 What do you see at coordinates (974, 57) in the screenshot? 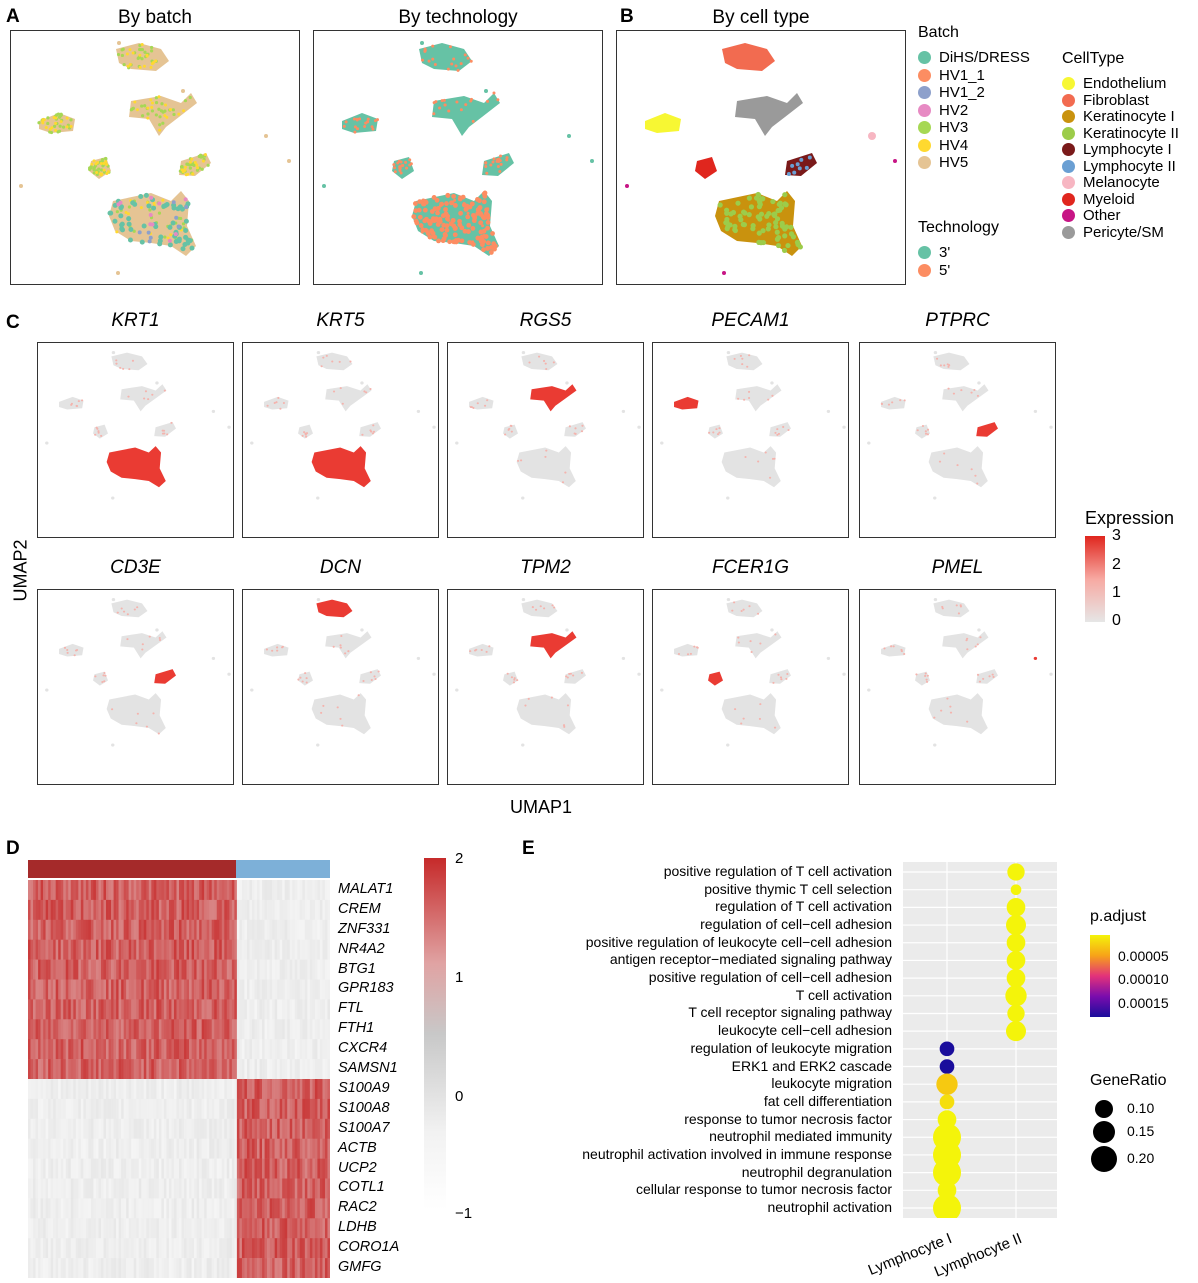
I see `legend-item-batch: DiHS/DRESS` at bounding box center [974, 57].